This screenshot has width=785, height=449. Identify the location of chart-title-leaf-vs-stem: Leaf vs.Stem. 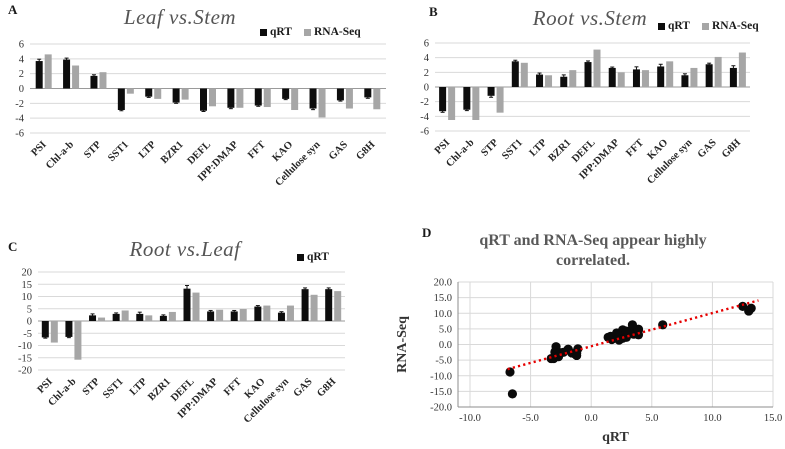
(180, 17).